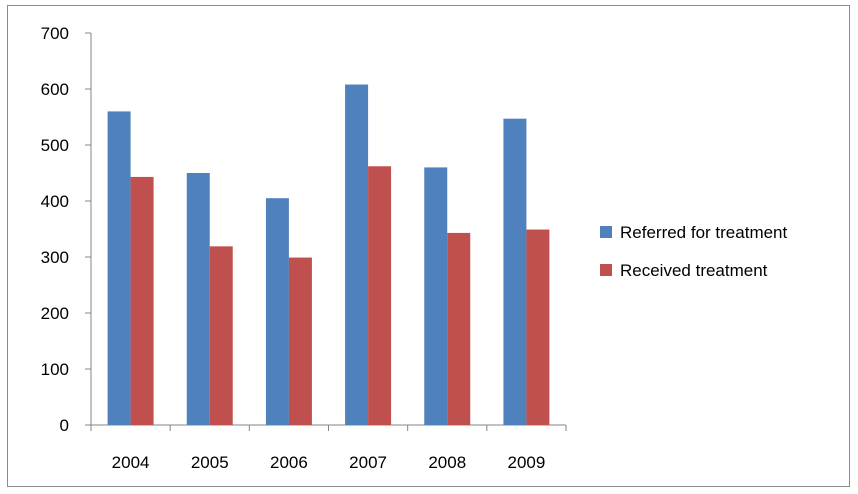  Describe the element at coordinates (221, 335) in the screenshot. I see `bar-received-treatment-2005` at that location.